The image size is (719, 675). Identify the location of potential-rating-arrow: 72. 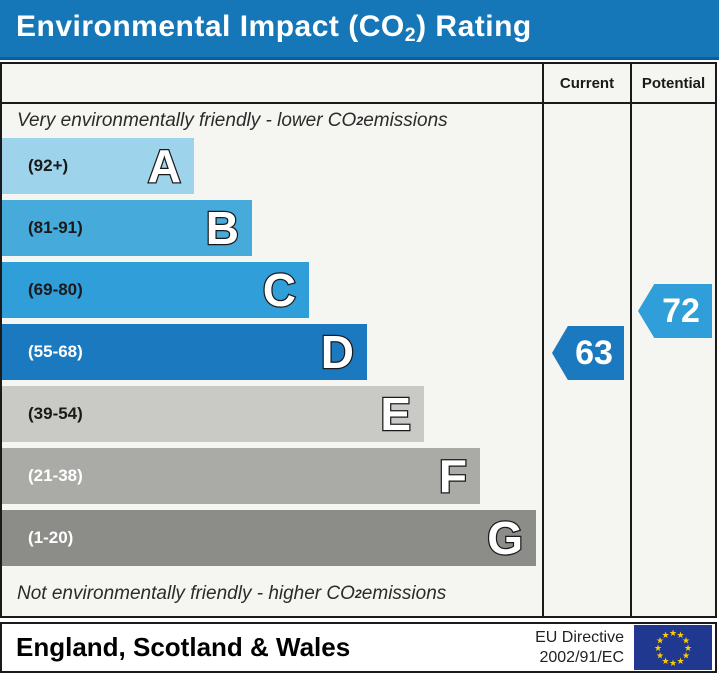
(675, 311).